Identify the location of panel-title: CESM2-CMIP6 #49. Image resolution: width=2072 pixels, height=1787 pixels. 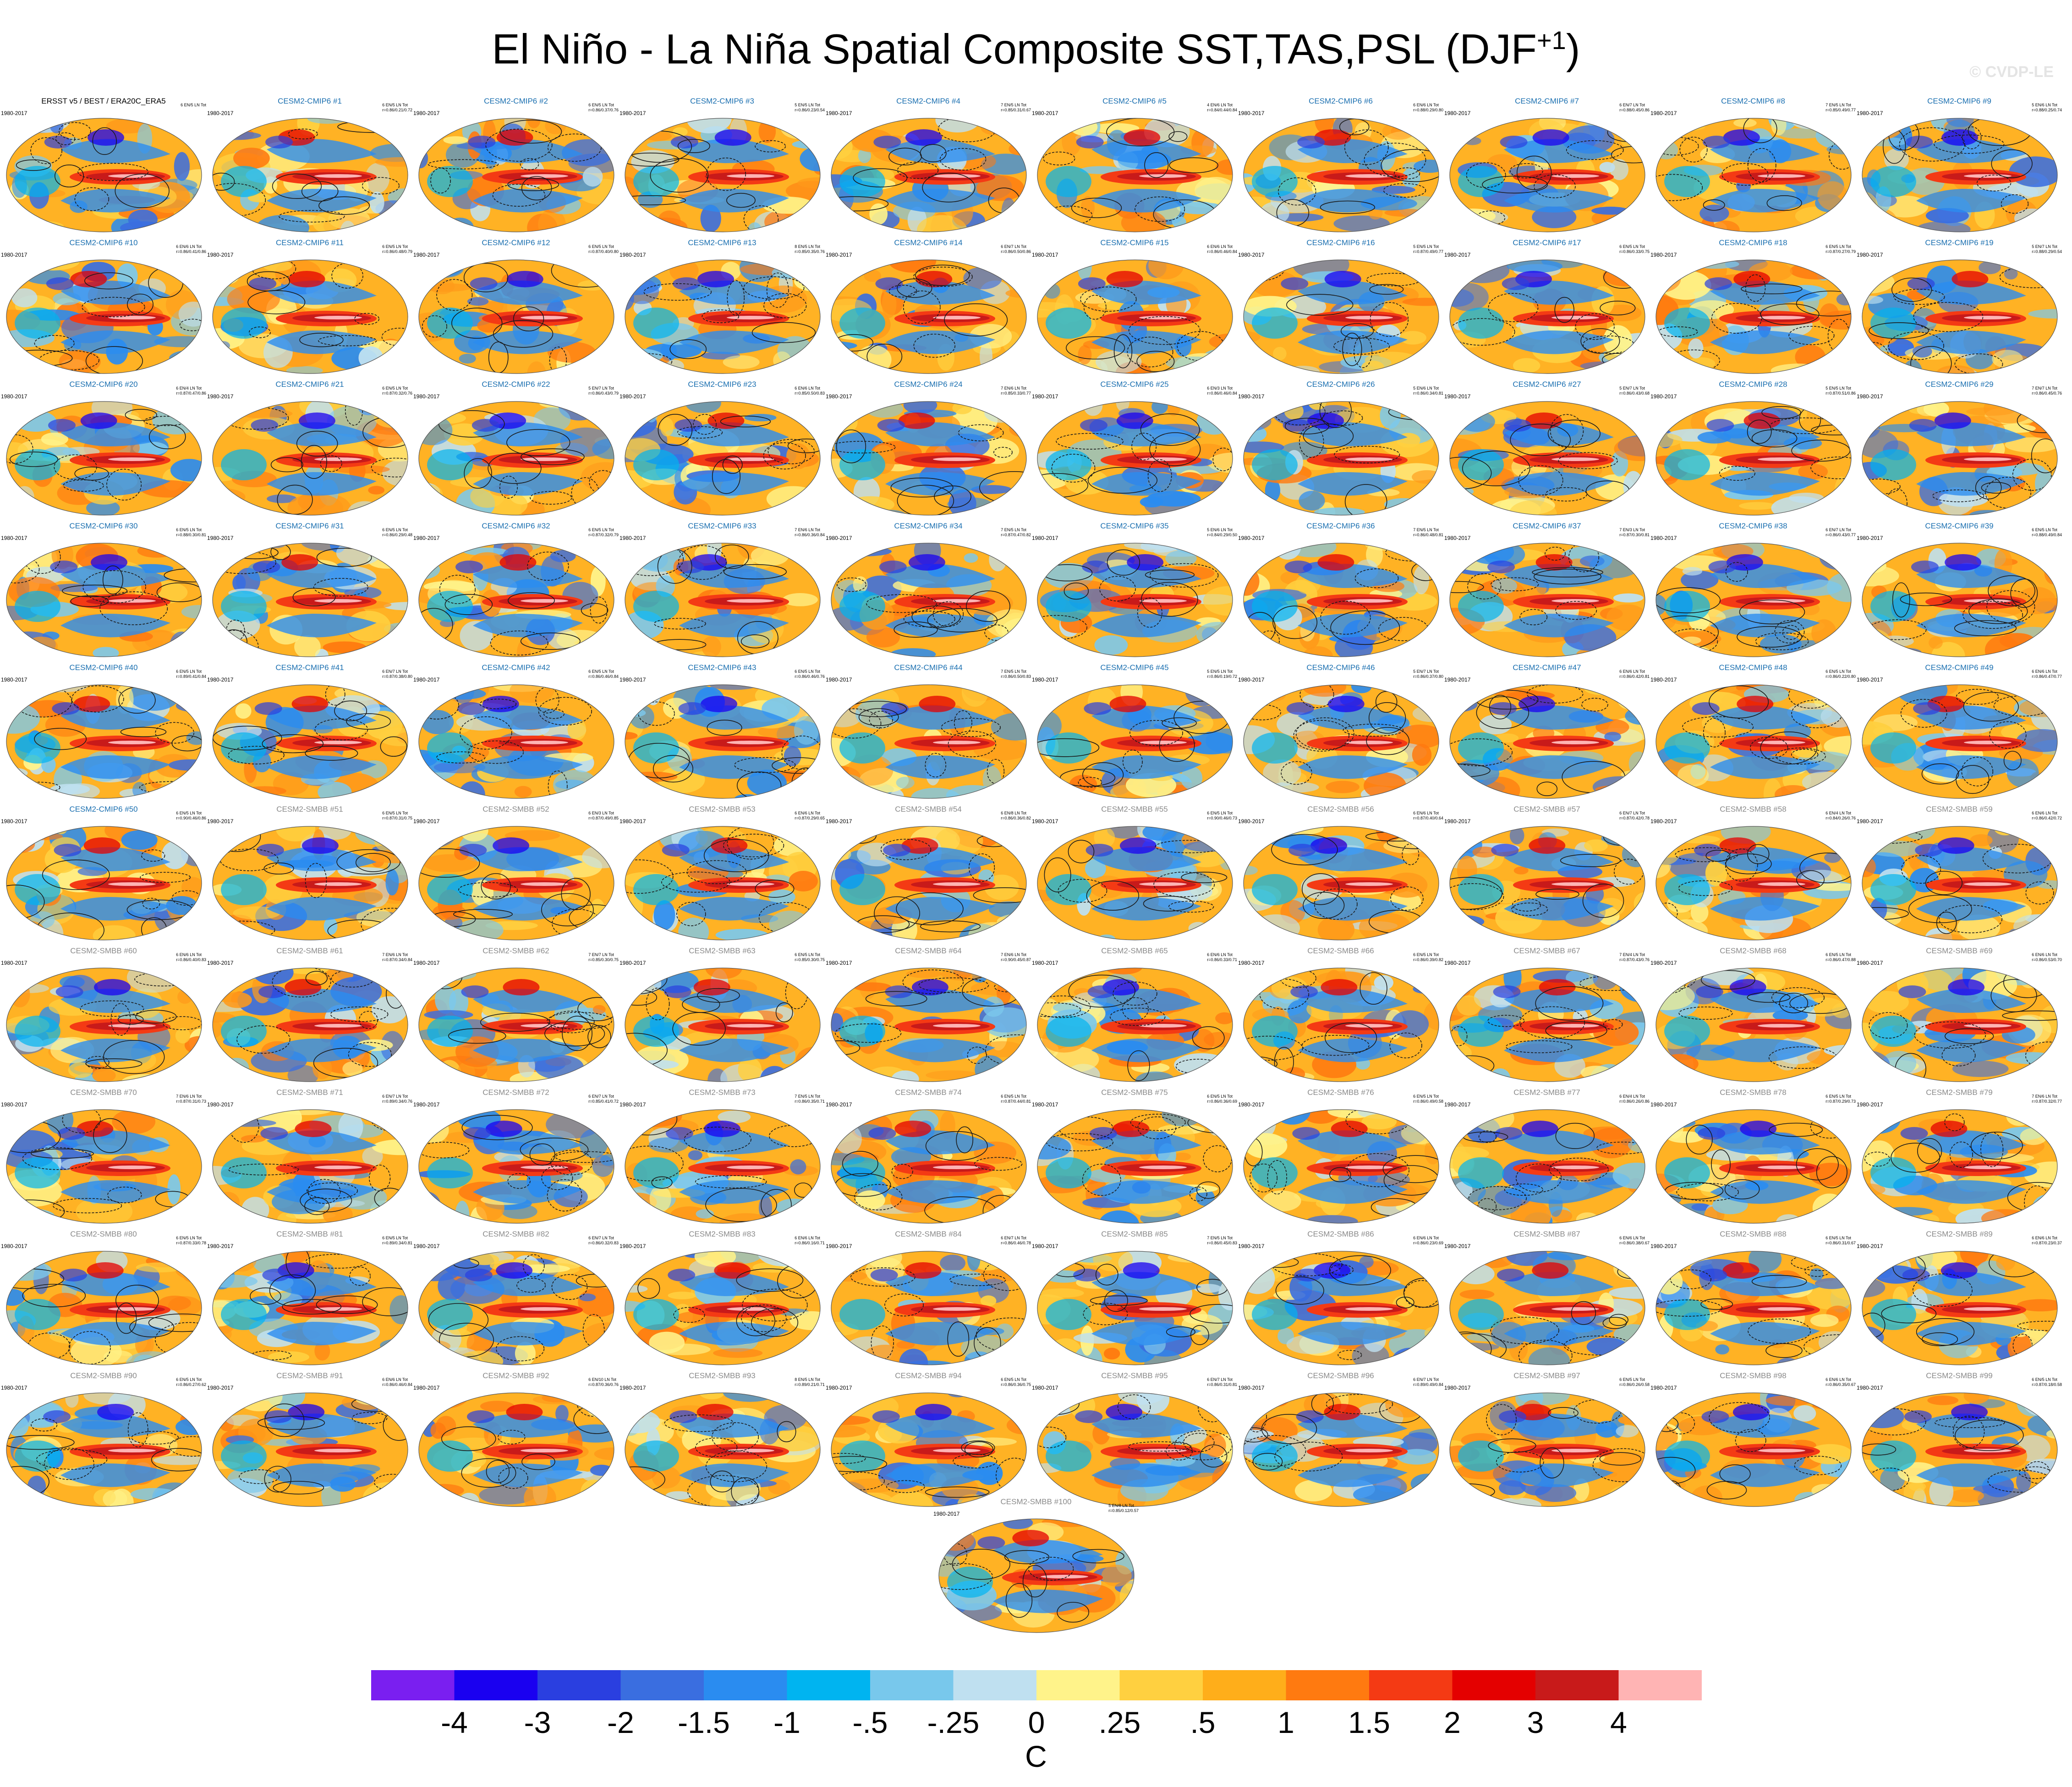
(1960, 667).